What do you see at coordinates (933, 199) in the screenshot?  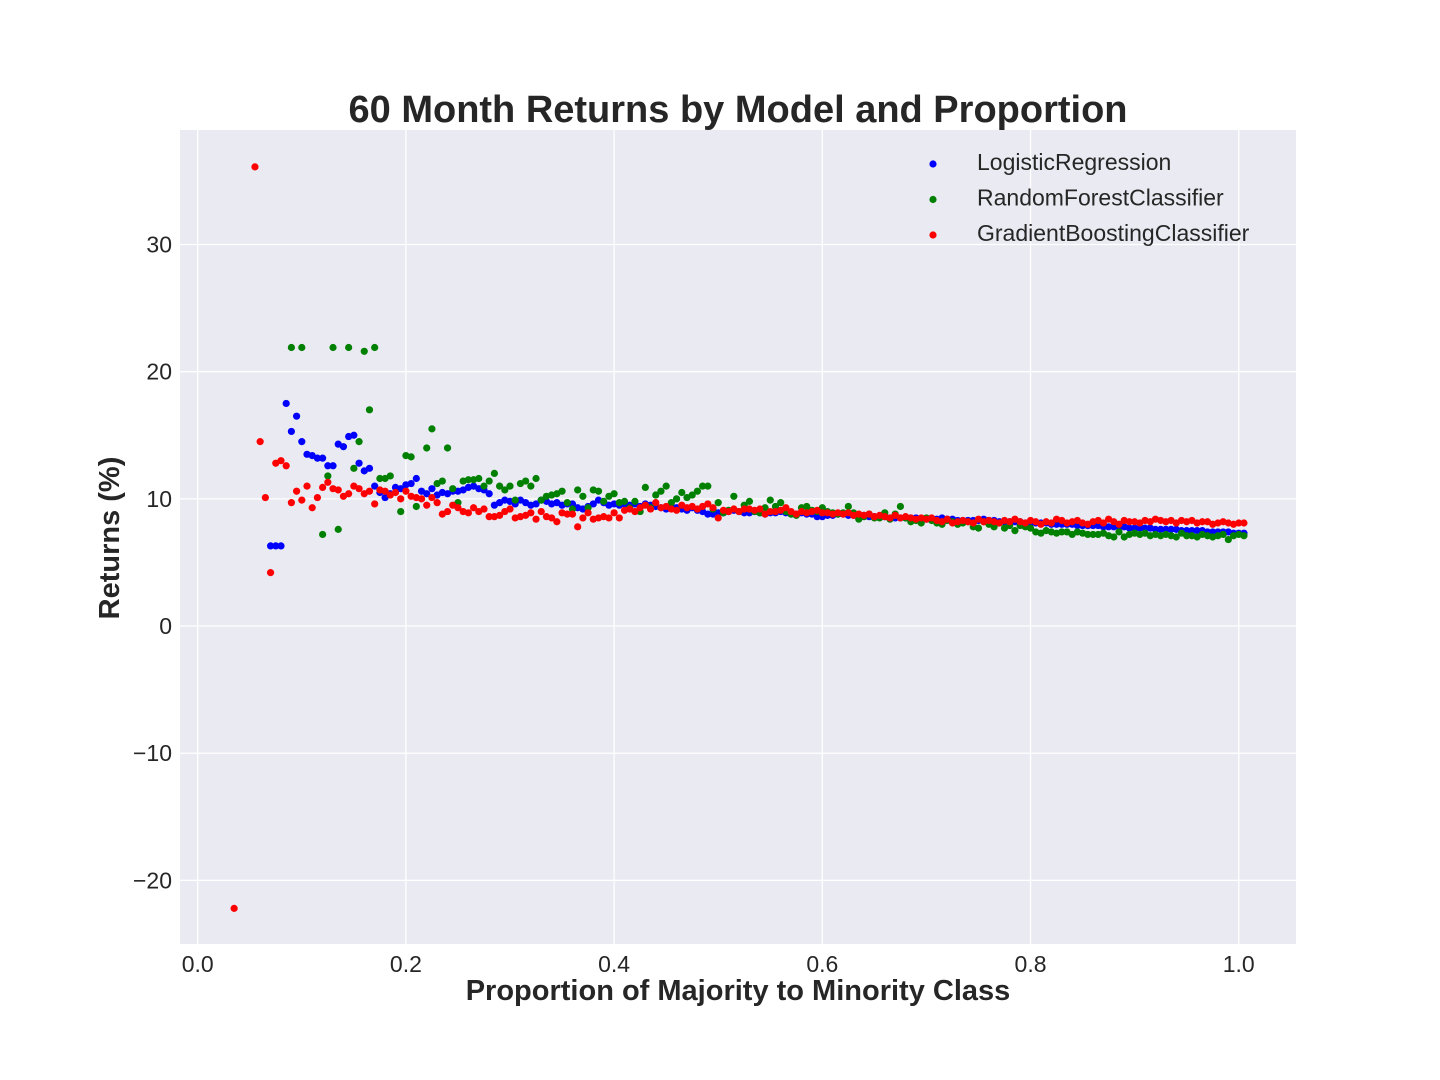 I see `legend-marker` at bounding box center [933, 199].